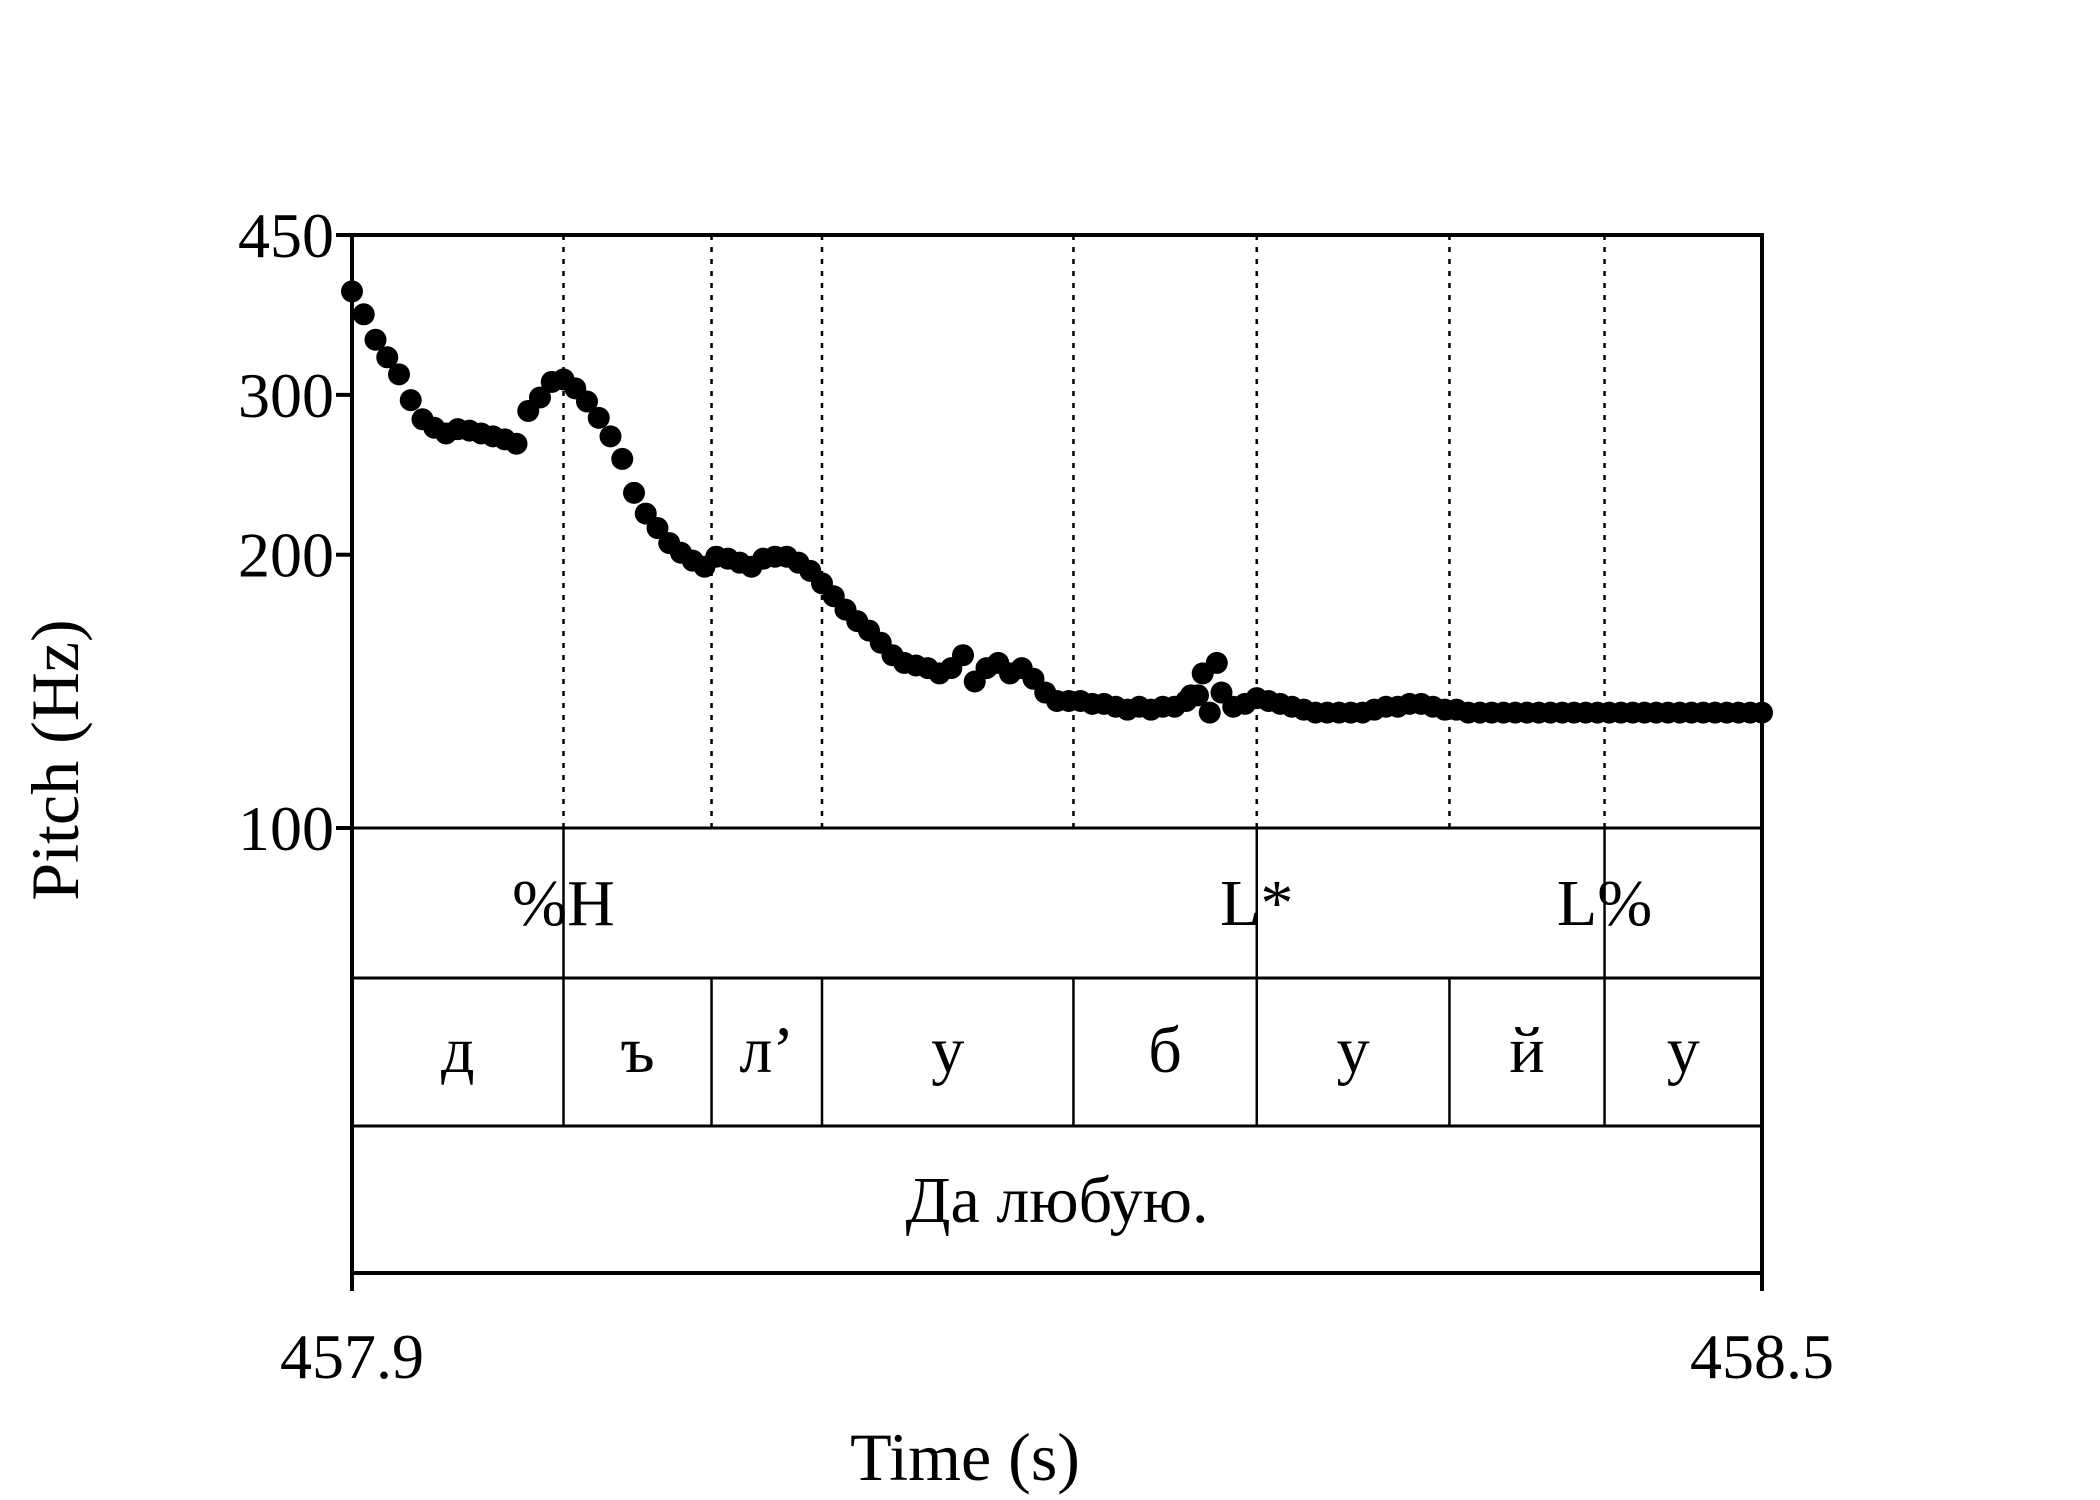  Describe the element at coordinates (286, 235) in the screenshot. I see `y-tick-label: 450` at that location.